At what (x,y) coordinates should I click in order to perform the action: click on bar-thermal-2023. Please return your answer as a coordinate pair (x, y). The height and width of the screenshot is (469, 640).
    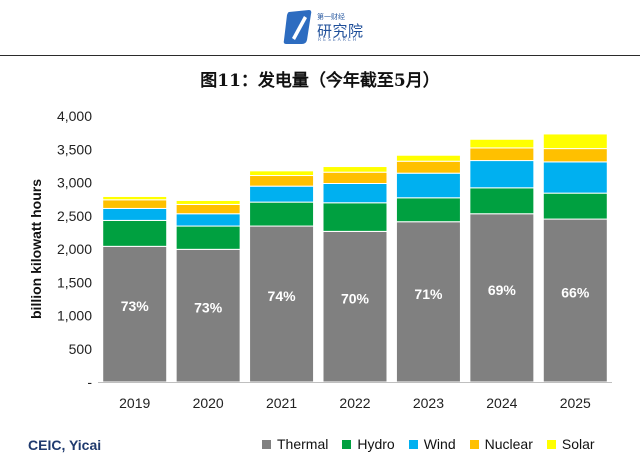
    Looking at the image, I should click on (428, 302).